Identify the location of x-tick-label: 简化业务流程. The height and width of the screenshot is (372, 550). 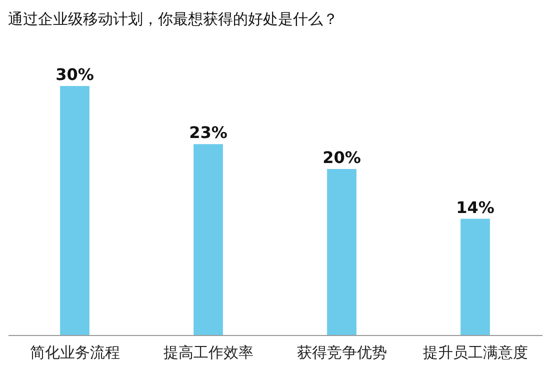
(75, 353).